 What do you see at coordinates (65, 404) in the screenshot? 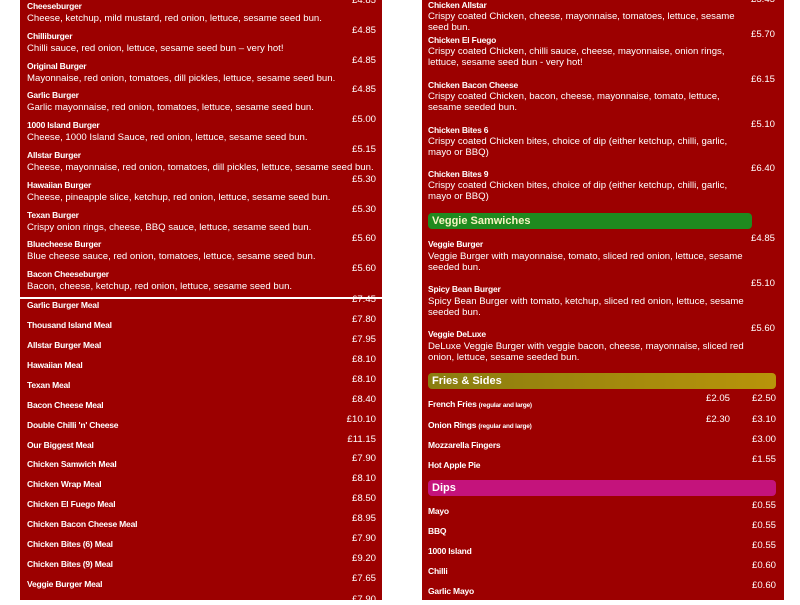
I see `meal-name: Bacon Cheese Meal` at bounding box center [65, 404].